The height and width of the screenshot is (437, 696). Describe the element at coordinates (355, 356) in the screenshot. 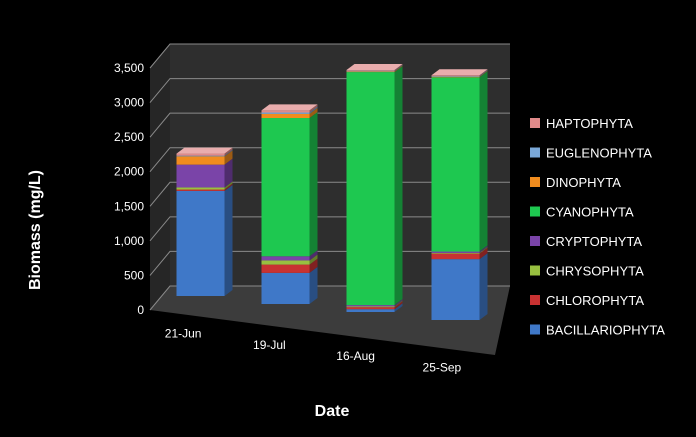

I see `x-tick-label: 16-Aug` at that location.